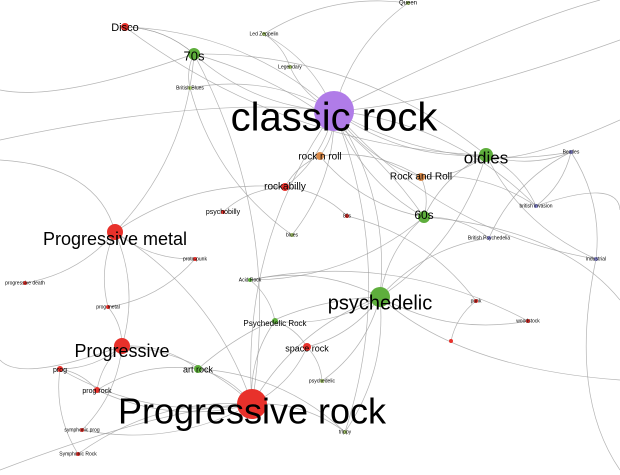  Describe the element at coordinates (167, 419) in the screenshot. I see `edge-progressive-rock-symphonic-prog` at that location.